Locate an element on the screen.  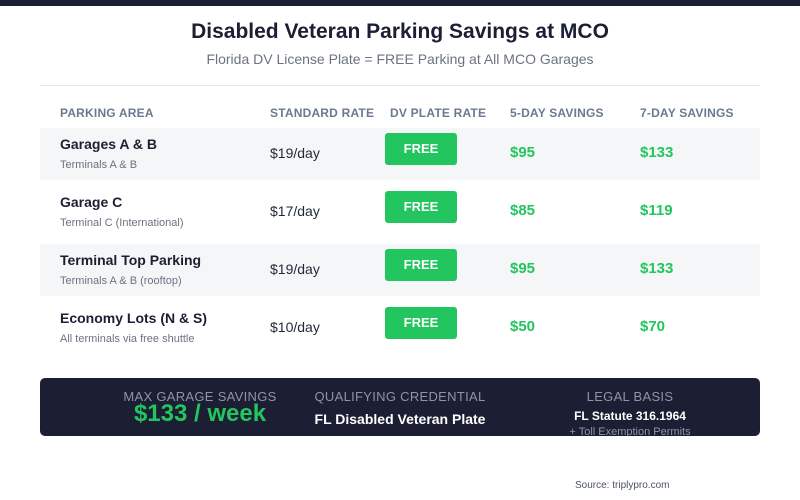
max-savings-label: MAX GARAGE SAVINGS is located at coordinates (200, 396).